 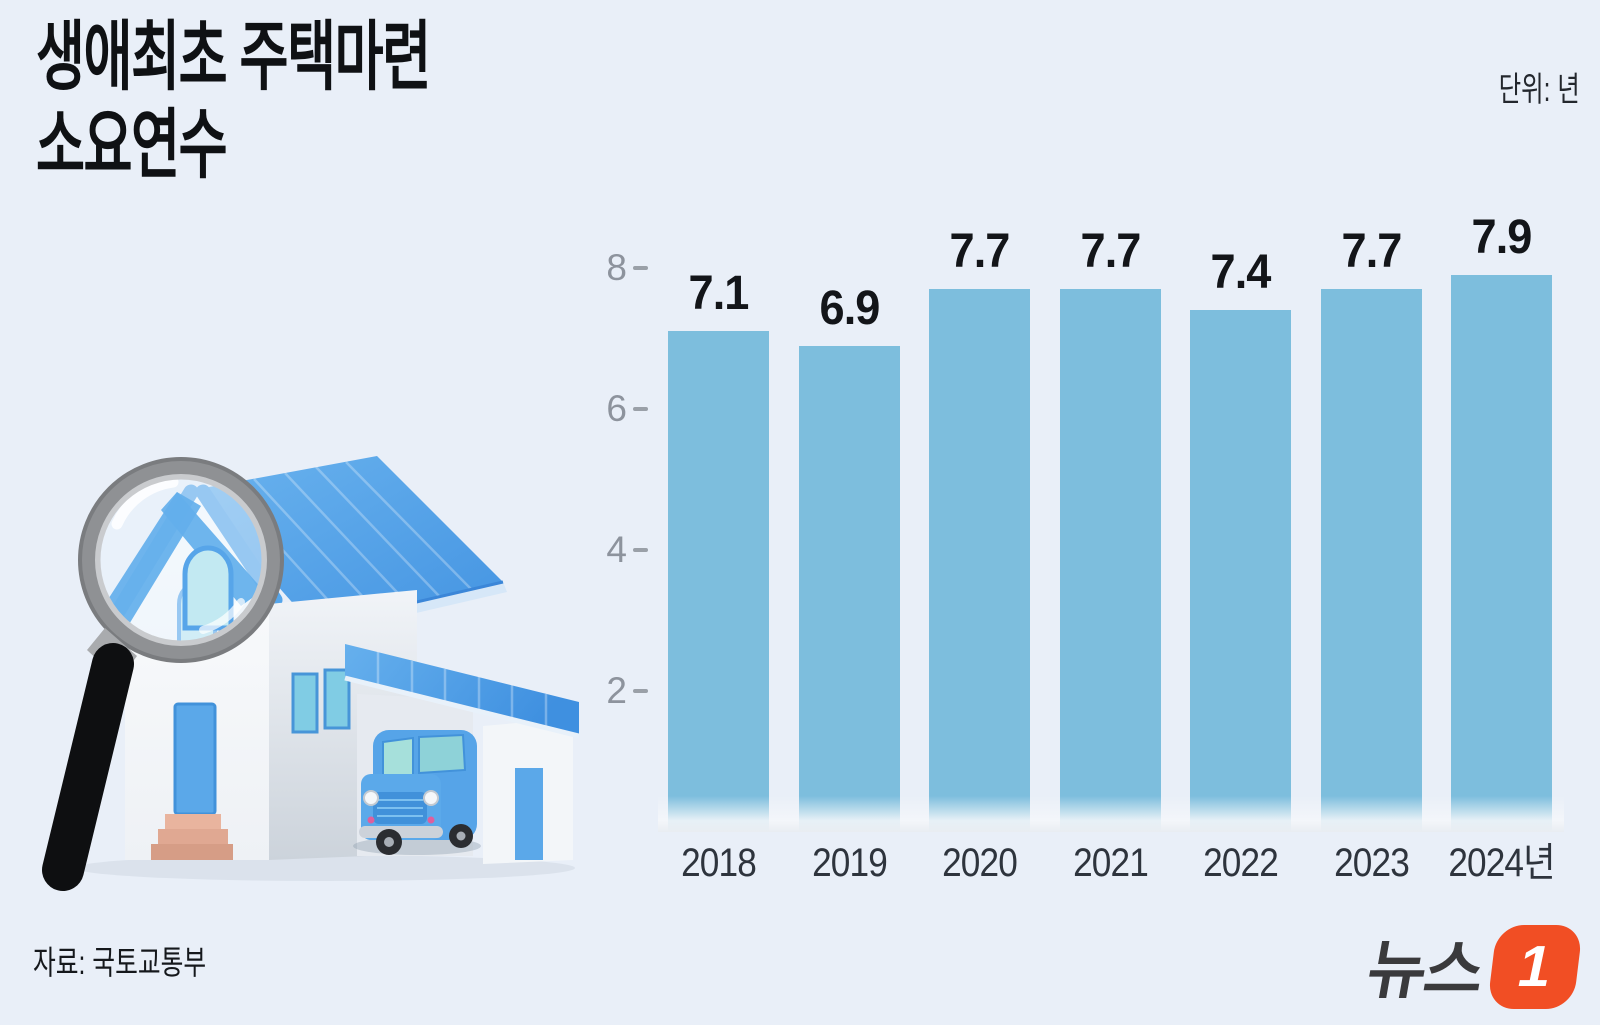 What do you see at coordinates (1241, 863) in the screenshot?
I see `x-axis-label: 2022` at bounding box center [1241, 863].